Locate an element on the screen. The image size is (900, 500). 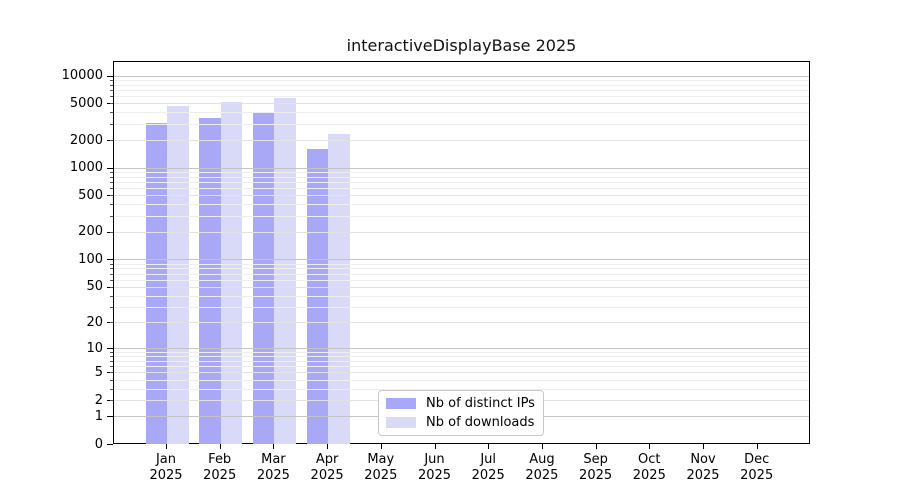
bar-nb-of-distinct-ips-feb-2025 is located at coordinates (210, 280).